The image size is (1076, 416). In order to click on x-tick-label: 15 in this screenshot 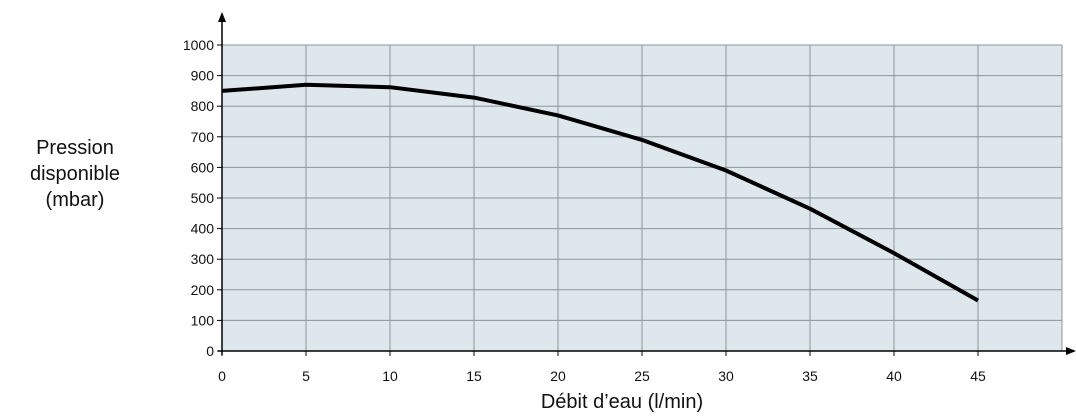, I will do `click(474, 376)`.